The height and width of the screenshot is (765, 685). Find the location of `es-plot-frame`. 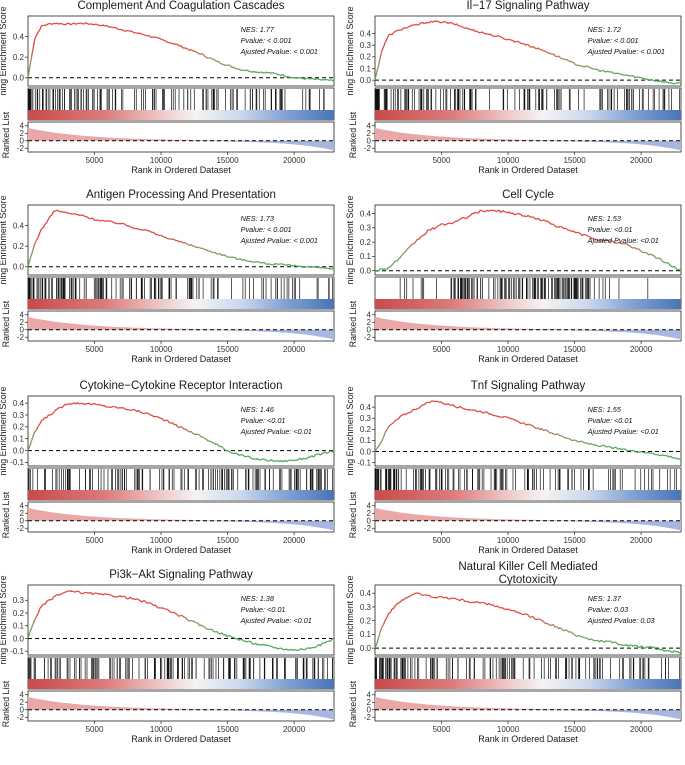

es-plot-frame is located at coordinates (181, 240).